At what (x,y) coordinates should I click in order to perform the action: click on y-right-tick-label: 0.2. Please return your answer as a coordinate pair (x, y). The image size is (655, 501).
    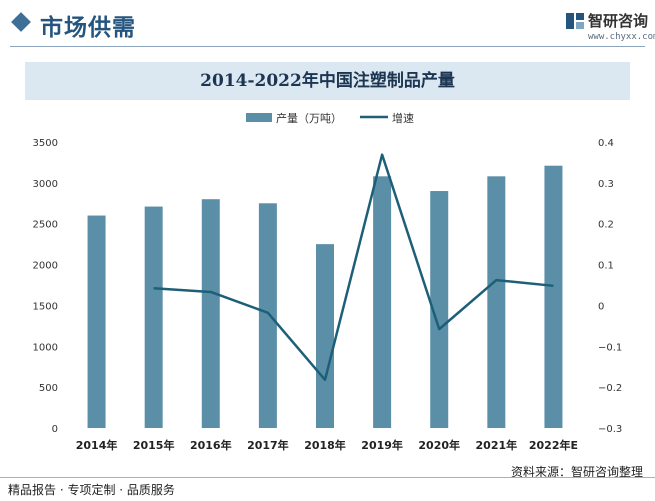
    Looking at the image, I should click on (606, 225).